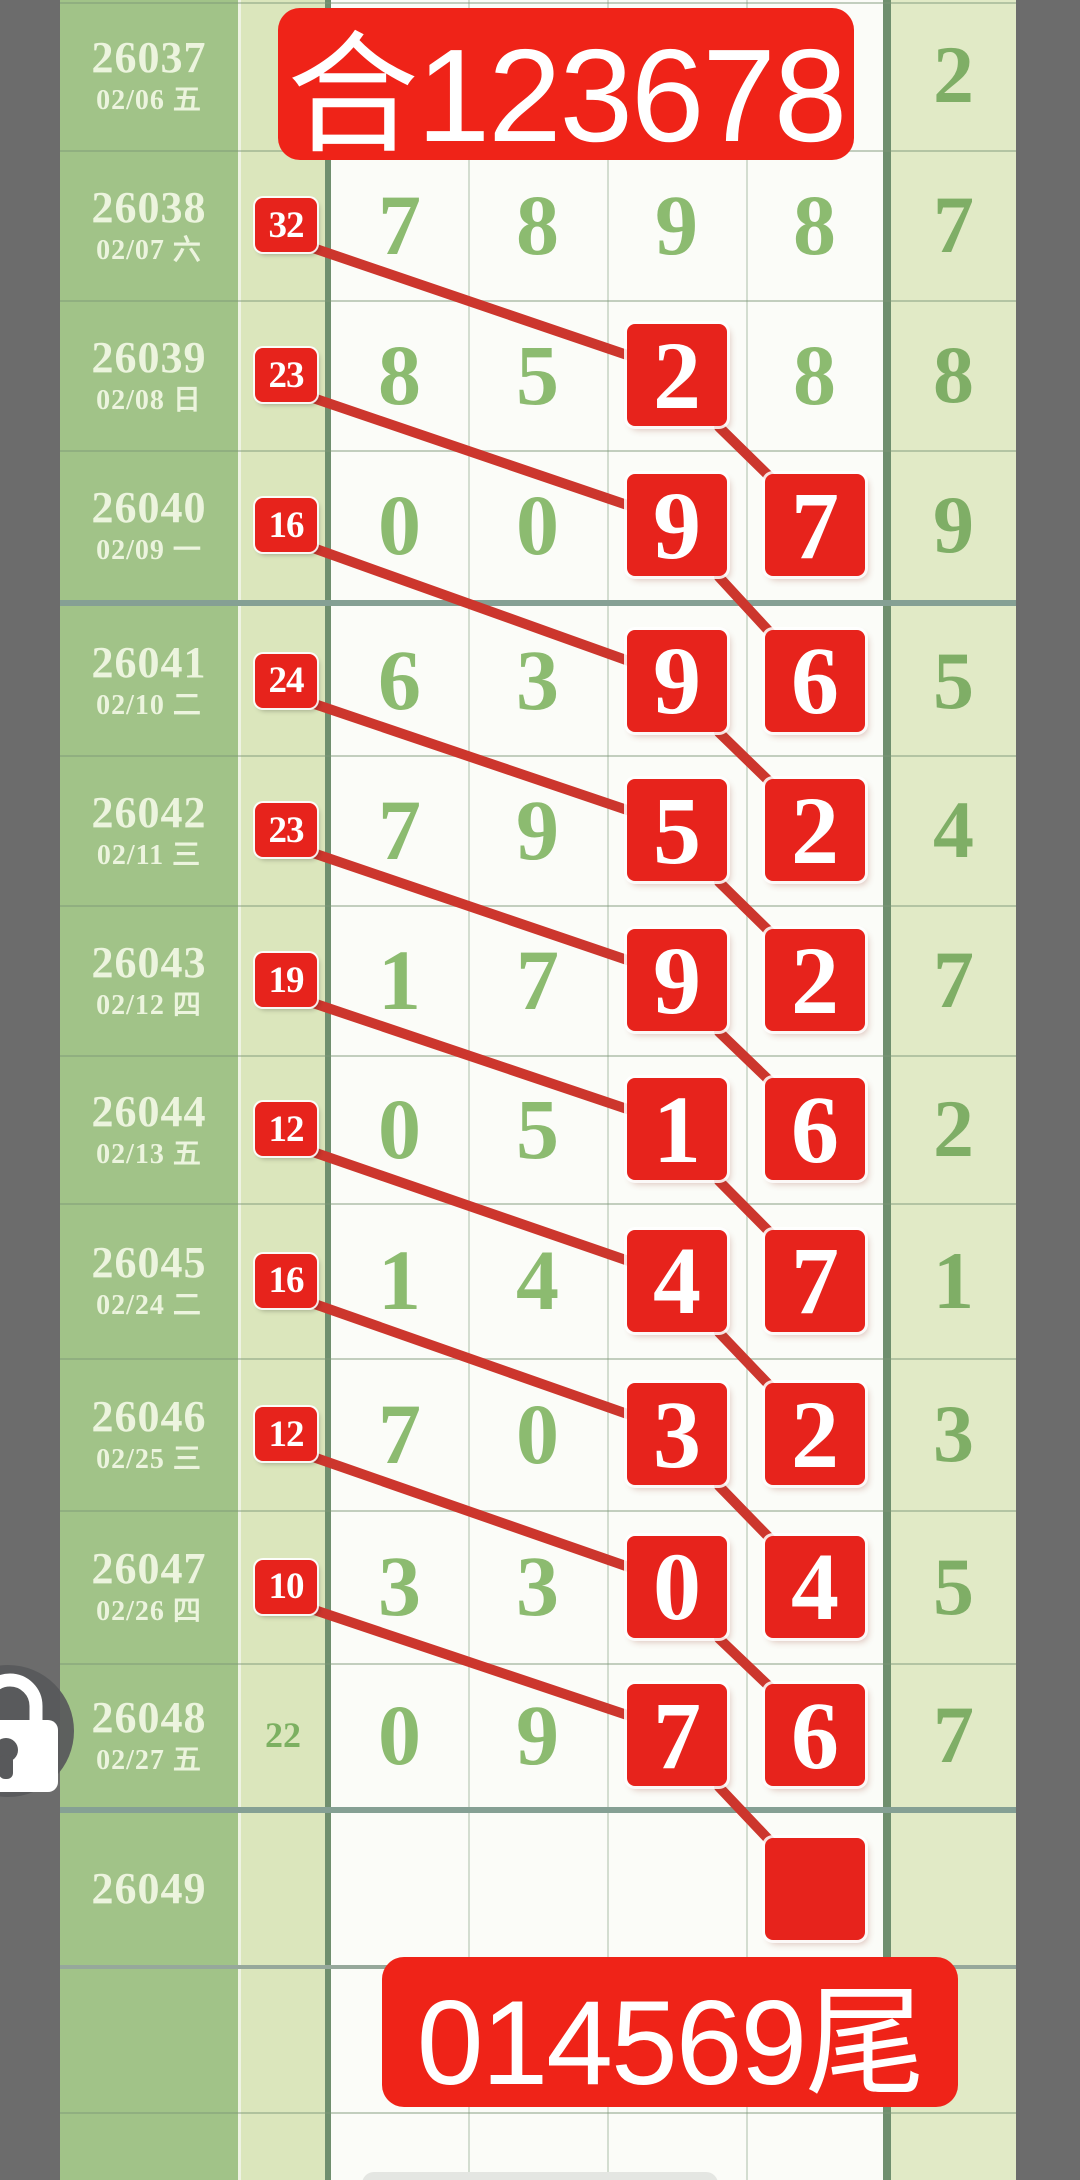  Describe the element at coordinates (149, 662) in the screenshot. I see `period-number: 26041` at that location.